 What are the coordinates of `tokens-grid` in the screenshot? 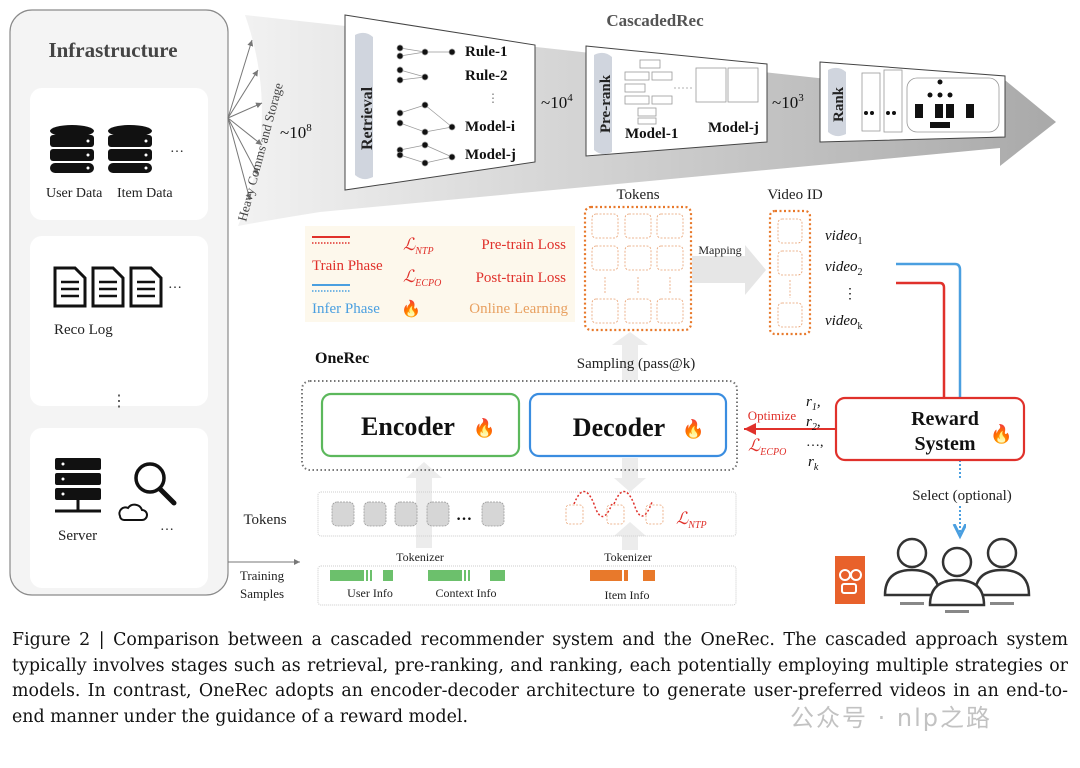 It's located at (638, 268).